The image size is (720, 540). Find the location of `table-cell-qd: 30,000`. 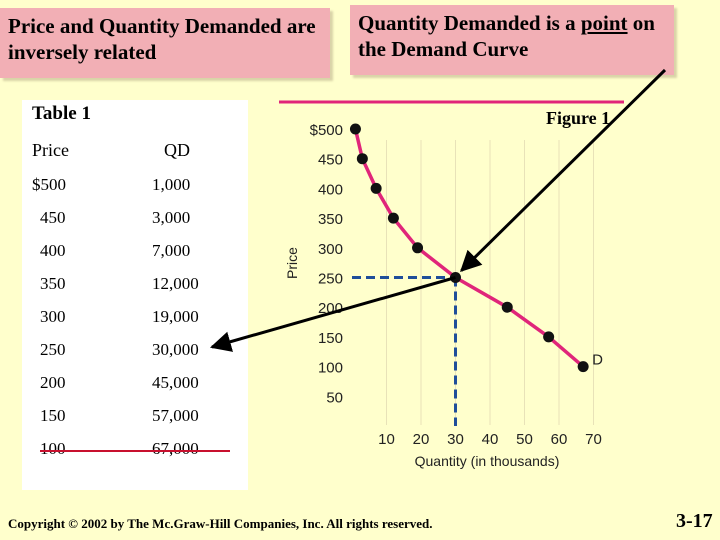

table-cell-qd: 30,000 is located at coordinates (175, 349).